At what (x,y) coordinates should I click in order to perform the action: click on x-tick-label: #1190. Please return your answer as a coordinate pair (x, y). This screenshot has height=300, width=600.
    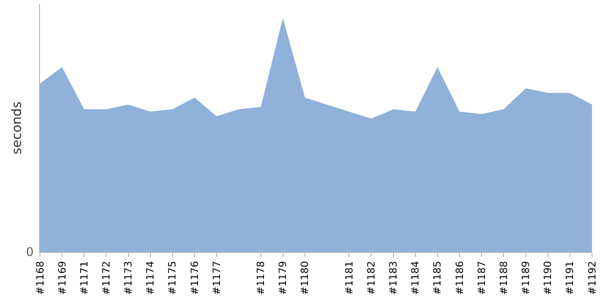
    Looking at the image, I should click on (548, 278).